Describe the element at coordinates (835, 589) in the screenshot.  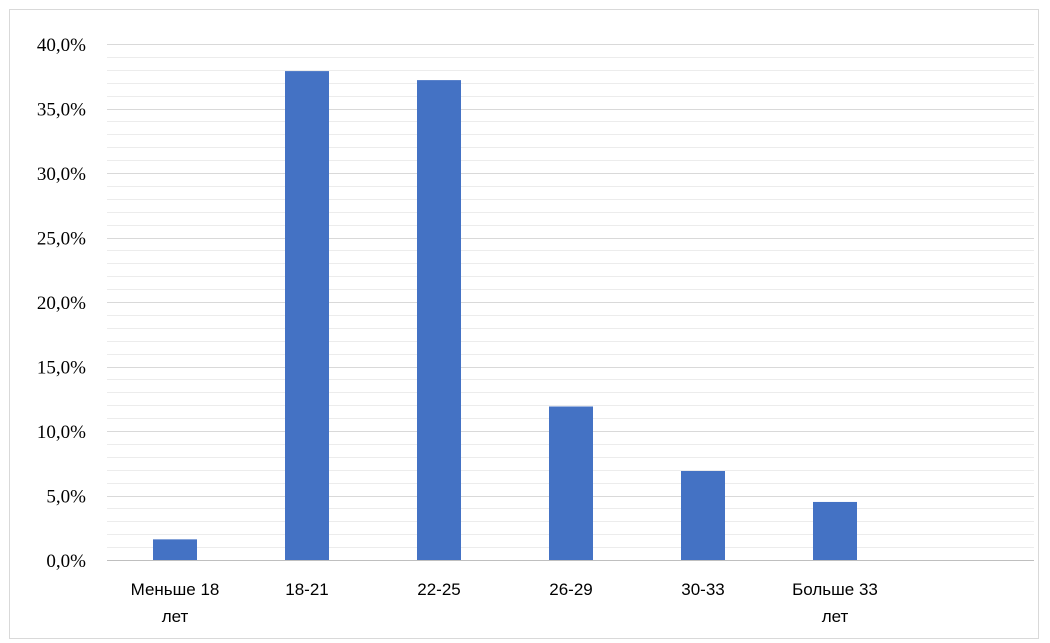
I see `x-tick-label: Больше 33` at that location.